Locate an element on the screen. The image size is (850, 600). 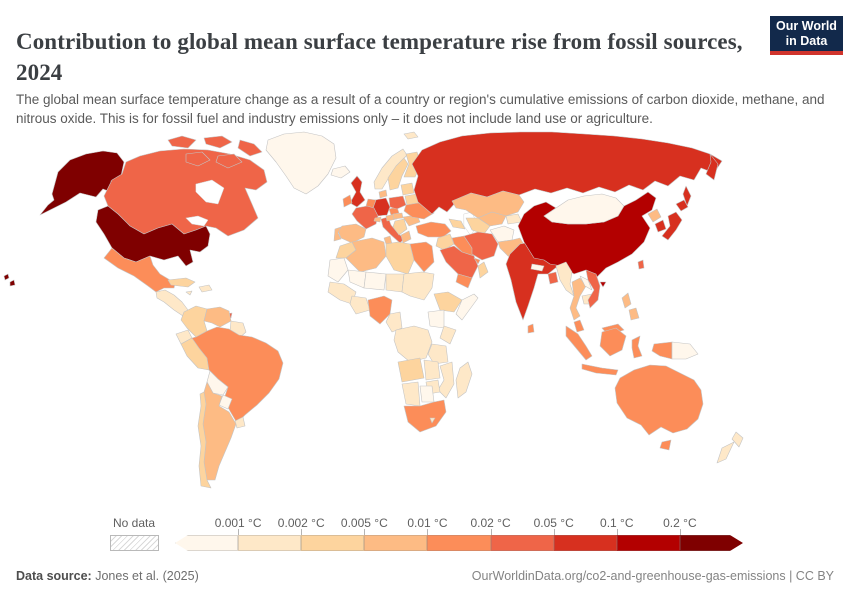
country-indonesia-java is located at coordinates (600, 369).